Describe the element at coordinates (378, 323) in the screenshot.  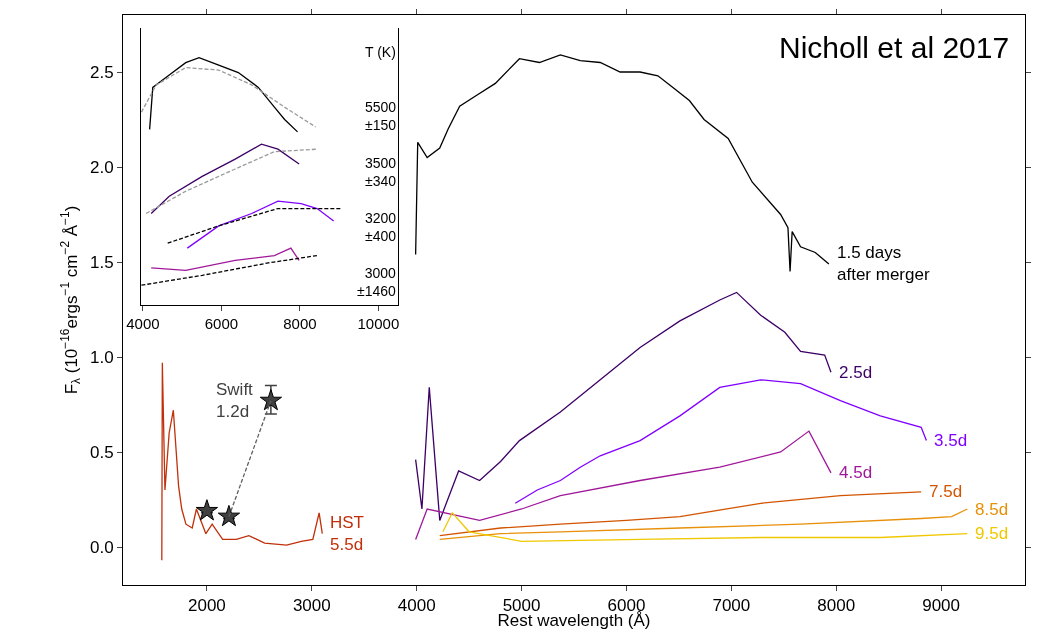
I see `x-tick-label: 10000` at that location.